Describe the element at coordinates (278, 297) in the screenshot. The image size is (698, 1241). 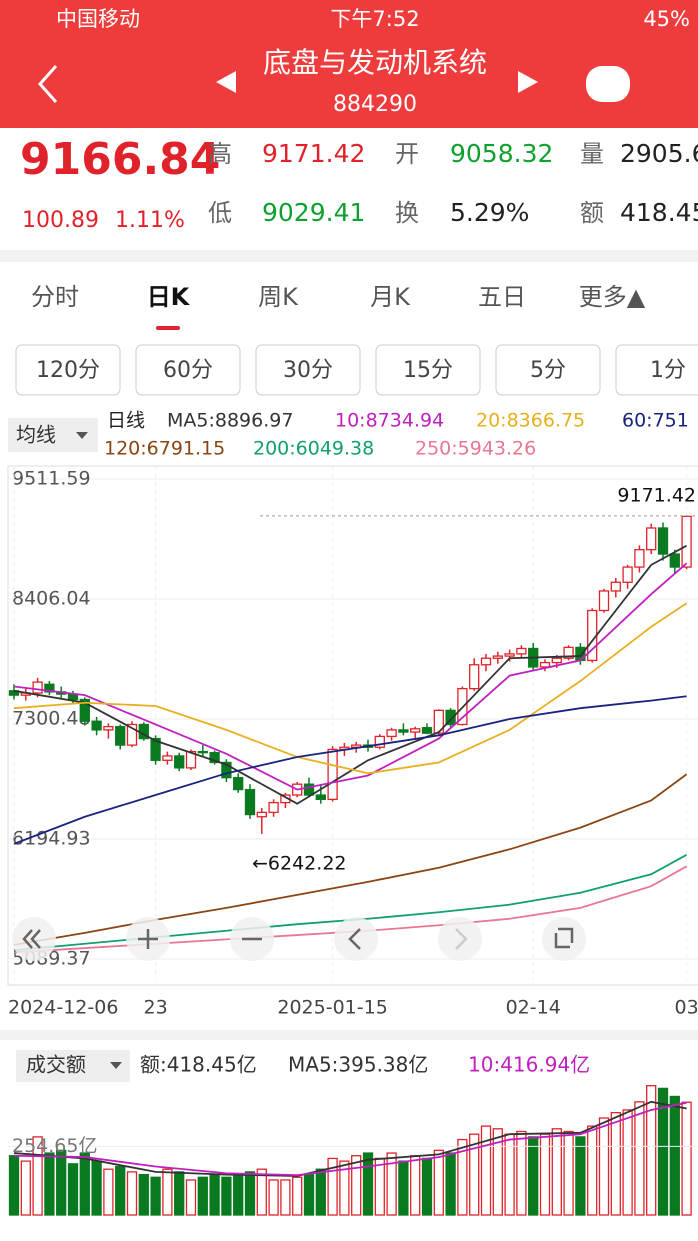
I see `tab: 周K` at that location.